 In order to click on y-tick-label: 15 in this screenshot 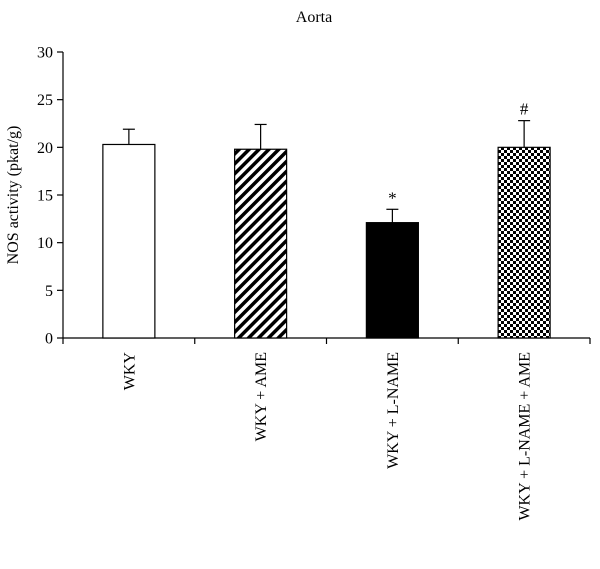, I will do `click(45, 196)`.